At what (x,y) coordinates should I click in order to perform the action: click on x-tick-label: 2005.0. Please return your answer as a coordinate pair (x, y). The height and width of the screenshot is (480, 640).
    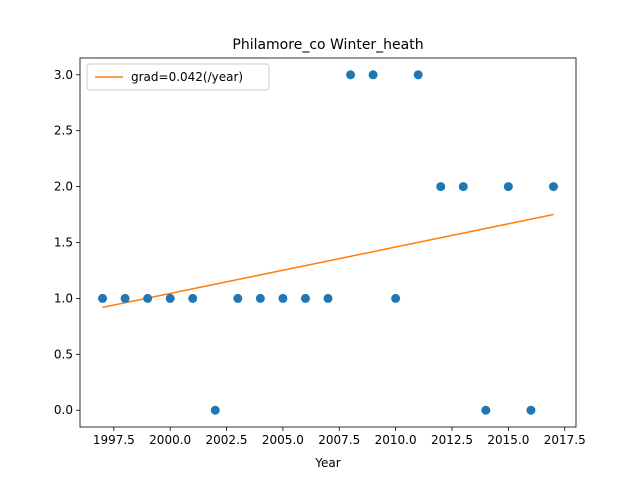
    Looking at the image, I should click on (283, 440).